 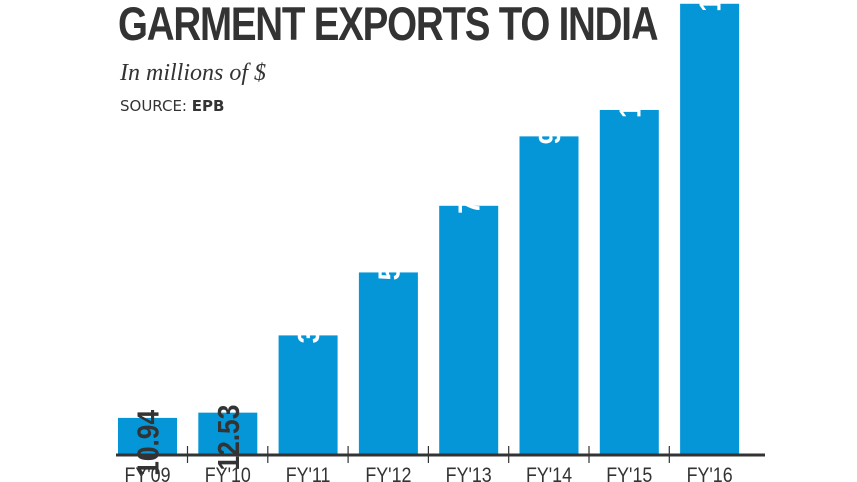 I want to click on x-tick-label: FY'11, so click(x=308, y=473).